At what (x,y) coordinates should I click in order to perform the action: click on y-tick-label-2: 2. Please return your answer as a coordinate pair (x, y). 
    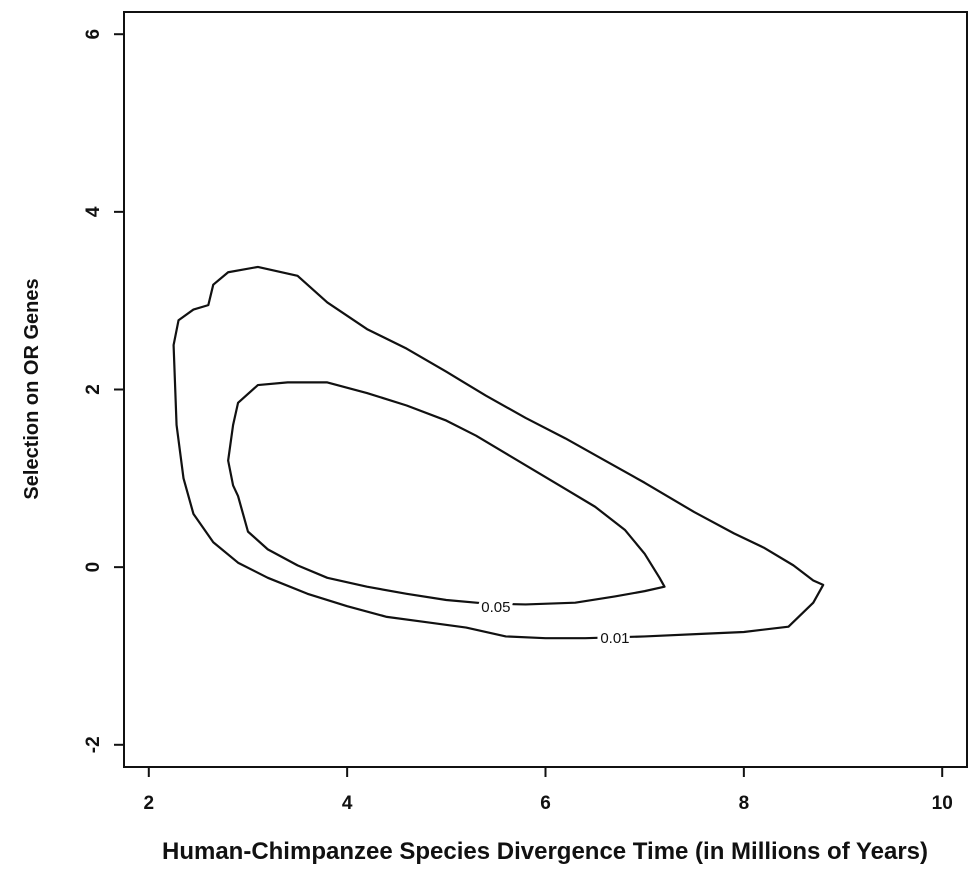
    Looking at the image, I should click on (93, 389).